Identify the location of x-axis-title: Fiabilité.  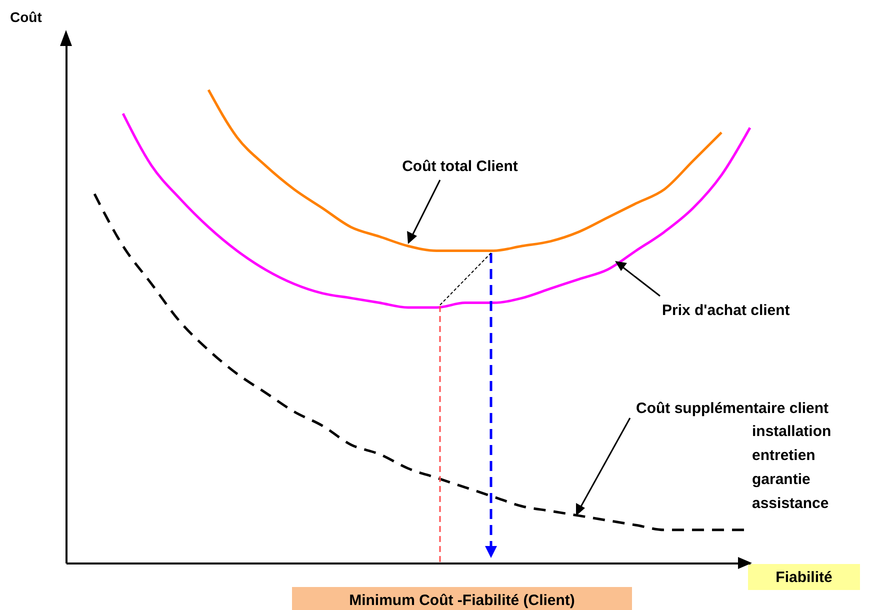
(804, 577).